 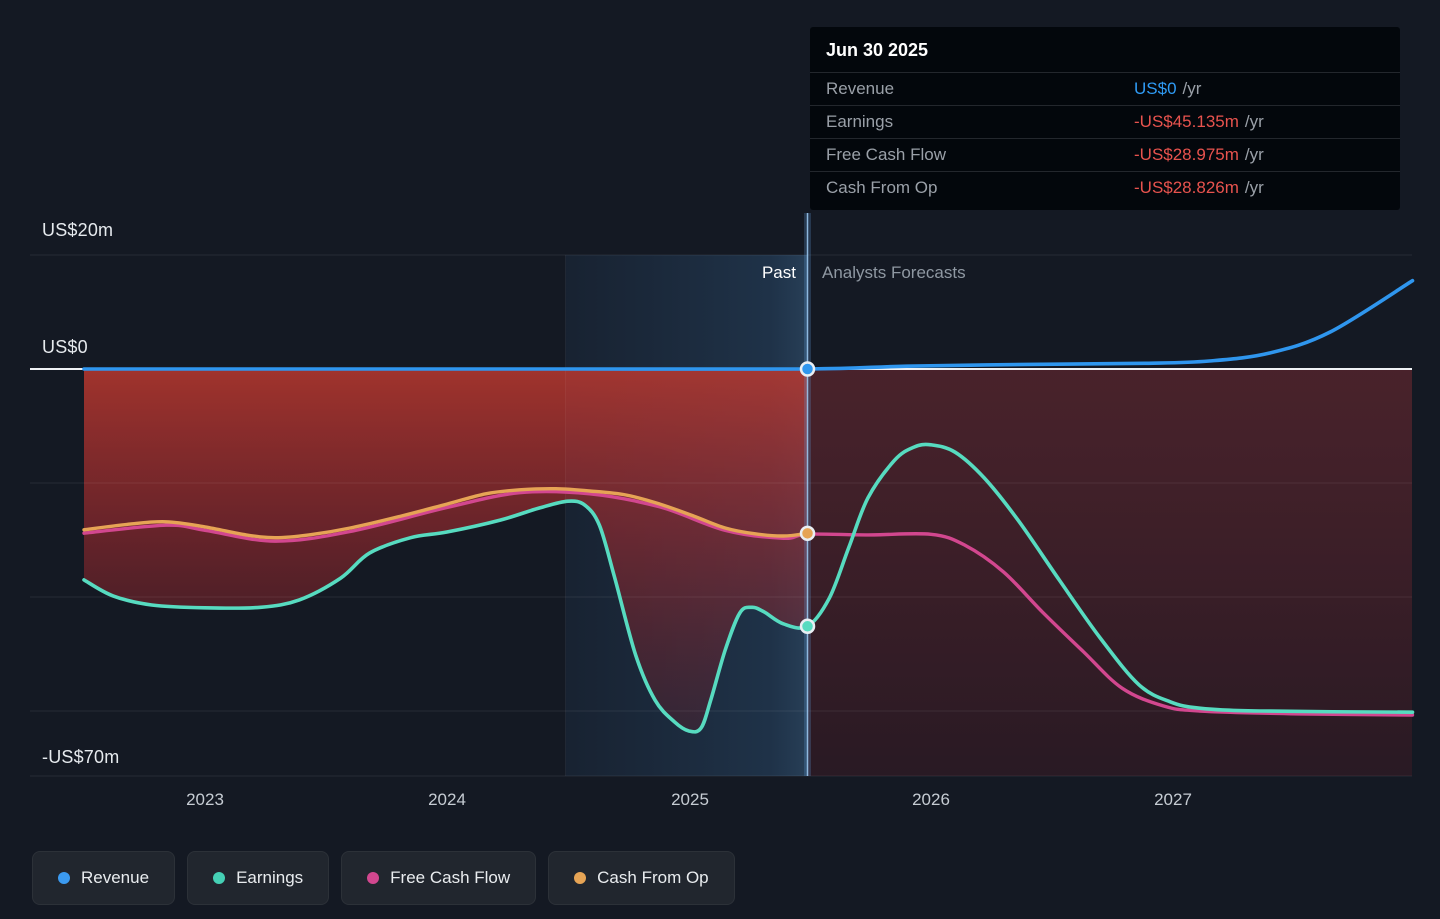 What do you see at coordinates (690, 799) in the screenshot?
I see `x-axis-label-2025: 2025` at bounding box center [690, 799].